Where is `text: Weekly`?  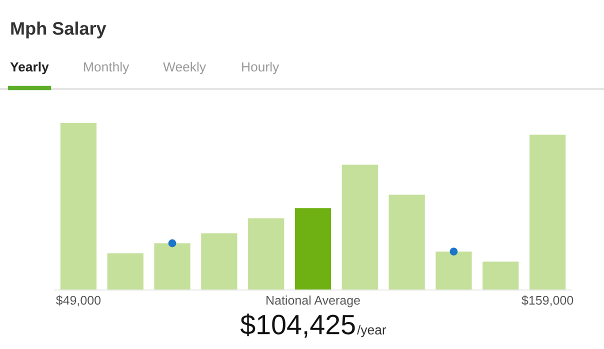 text: Weekly is located at coordinates (184, 68).